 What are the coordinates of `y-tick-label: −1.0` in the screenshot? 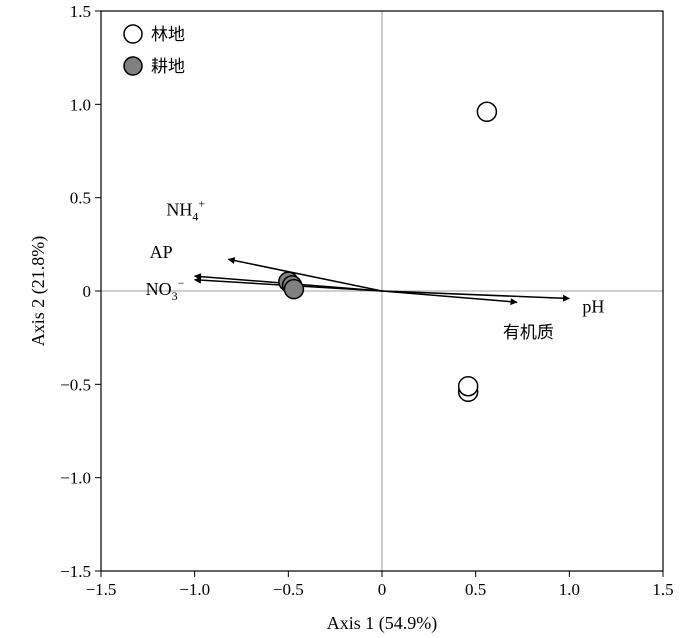 It's located at (75, 478).